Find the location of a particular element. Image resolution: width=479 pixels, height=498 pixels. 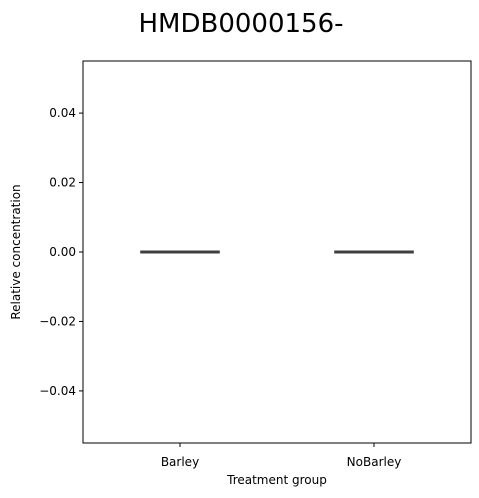

y-tick-label: −0.04 is located at coordinates (57, 391).